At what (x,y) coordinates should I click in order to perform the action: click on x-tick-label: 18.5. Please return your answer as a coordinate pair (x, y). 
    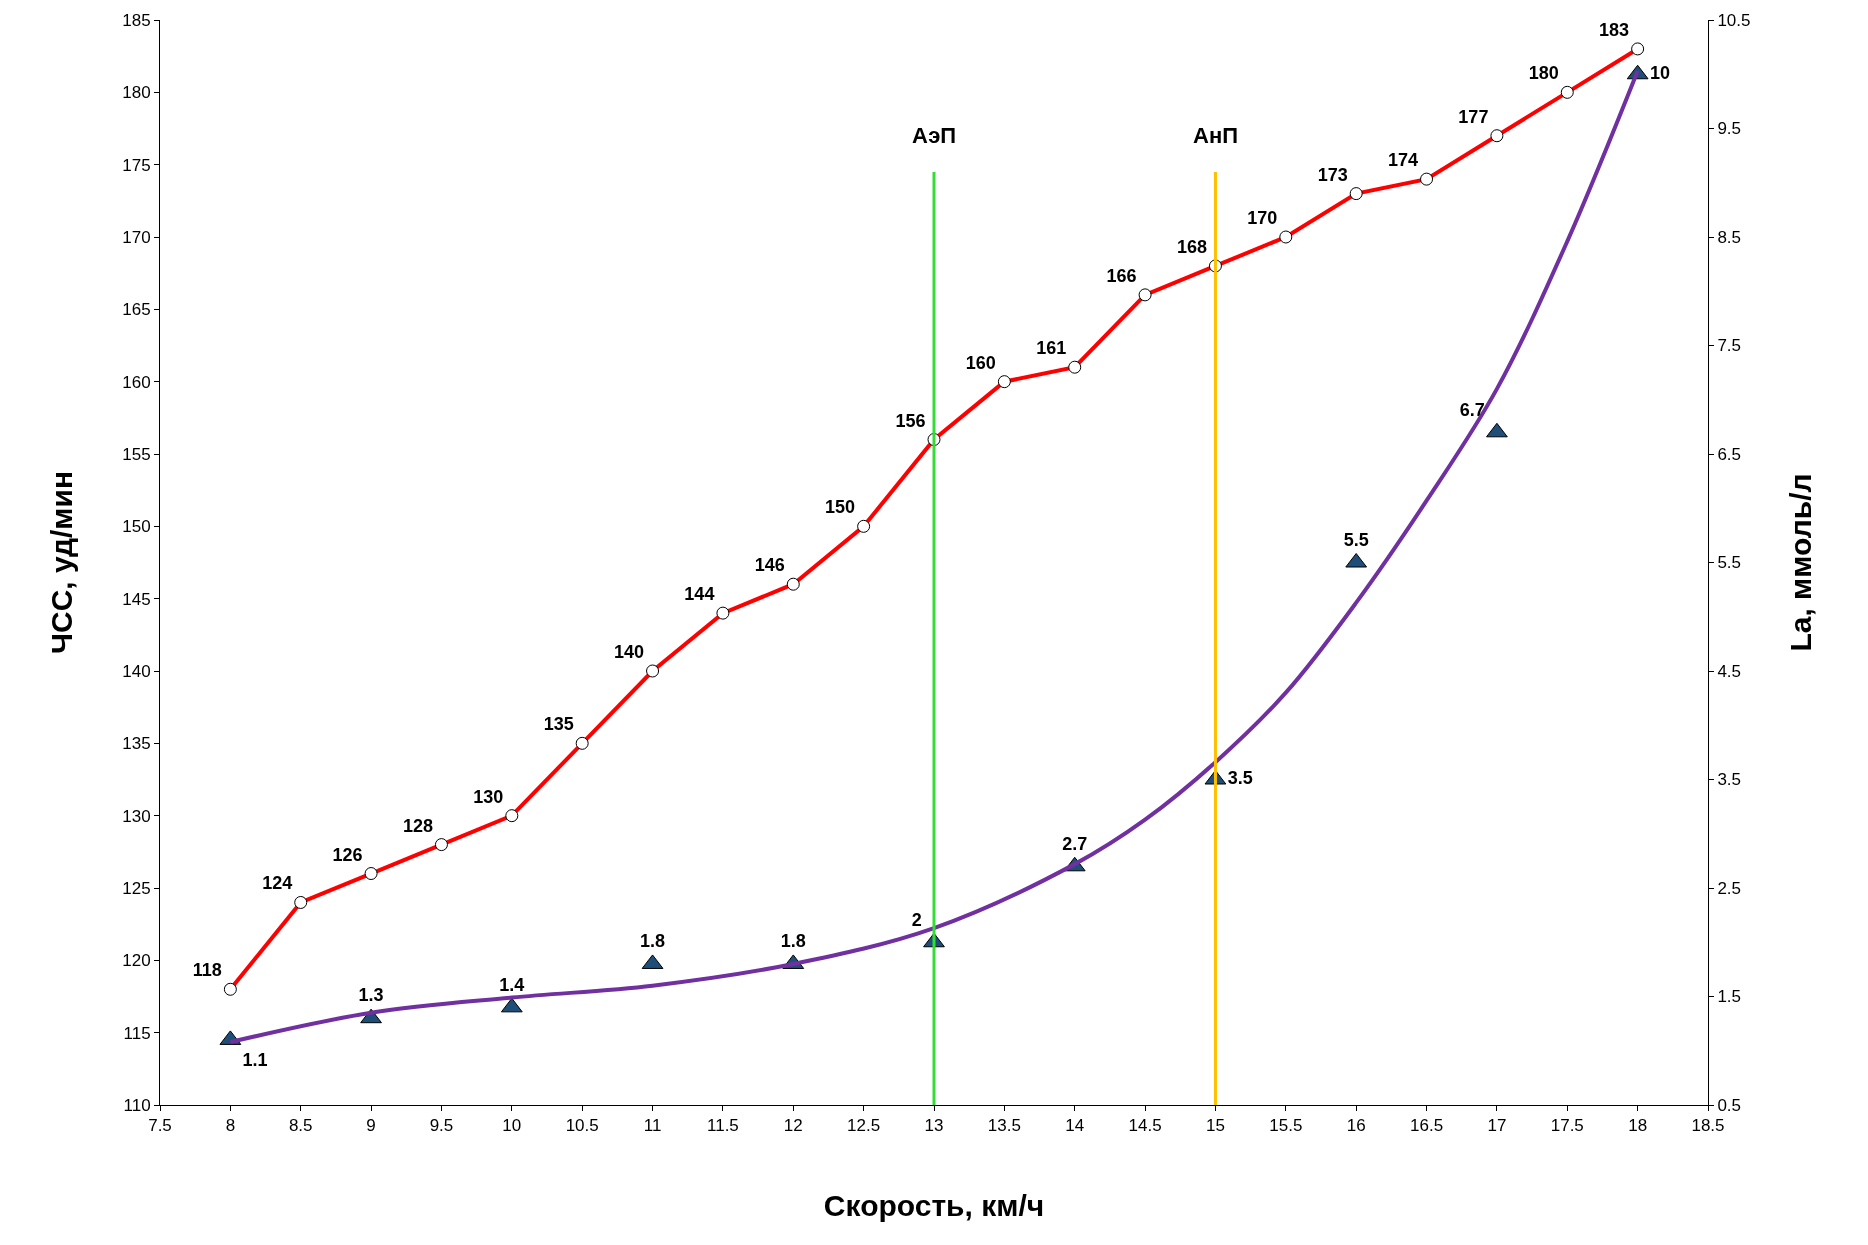
    Looking at the image, I should click on (1708, 1126).